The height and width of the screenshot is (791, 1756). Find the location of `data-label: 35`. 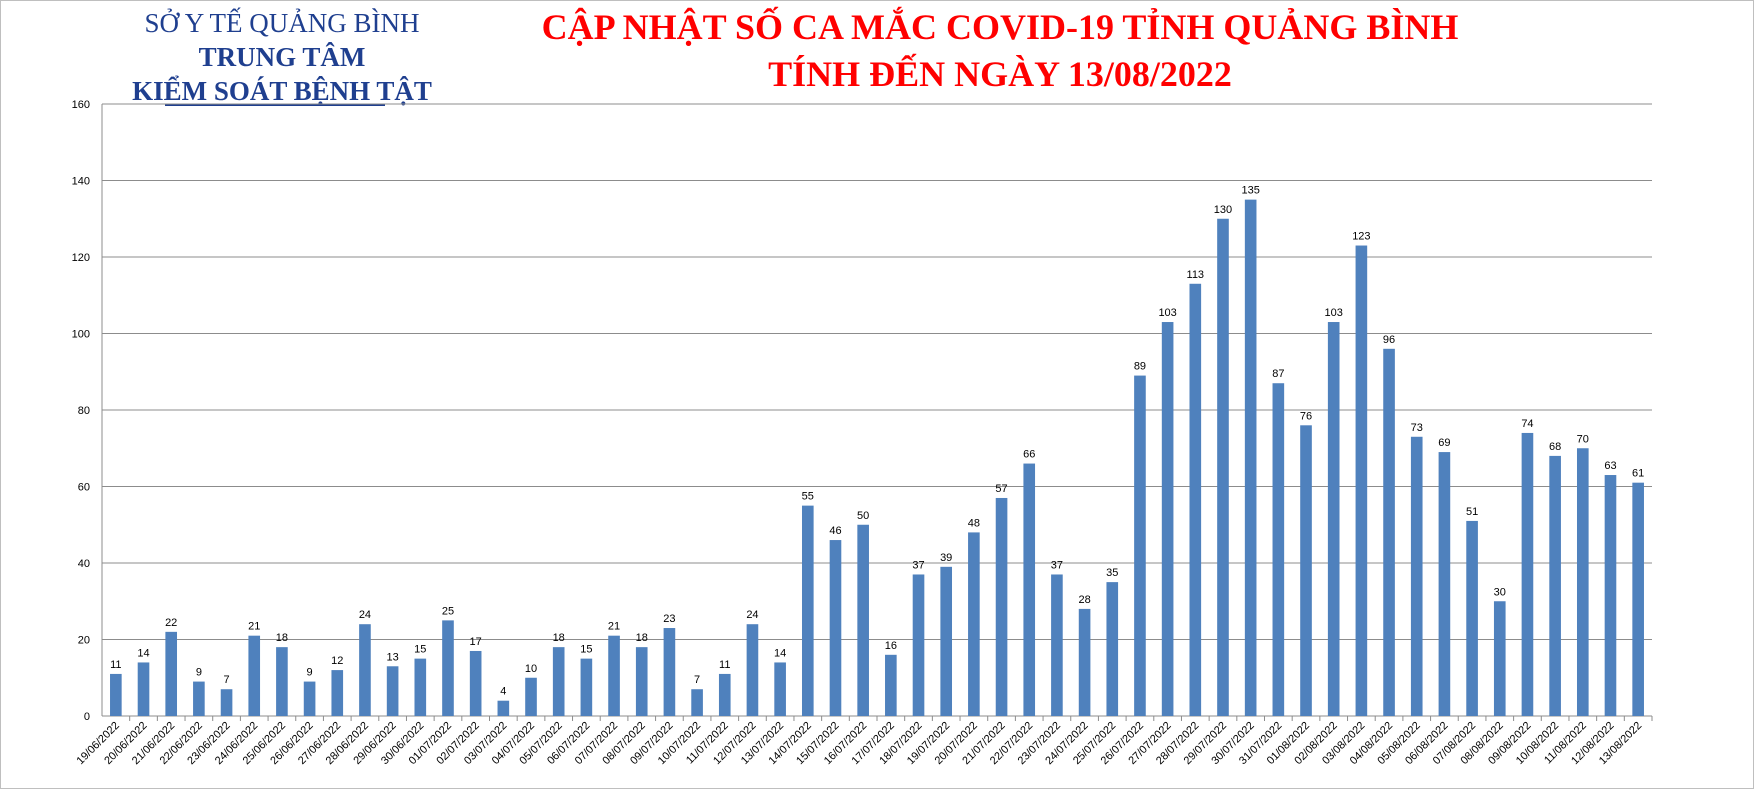

data-label: 35 is located at coordinates (1112, 573).